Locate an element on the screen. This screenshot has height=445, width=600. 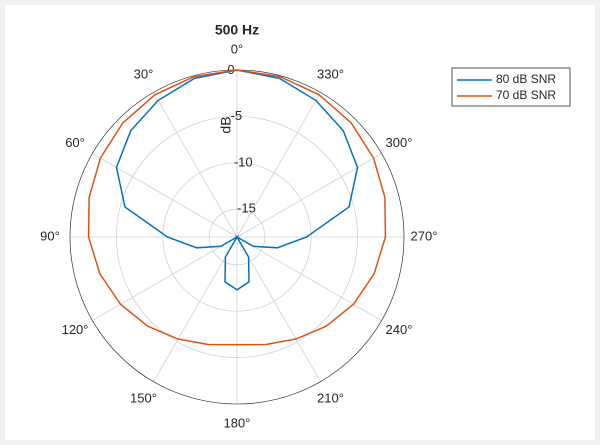
theta-tick-label: 60° is located at coordinates (75, 142).